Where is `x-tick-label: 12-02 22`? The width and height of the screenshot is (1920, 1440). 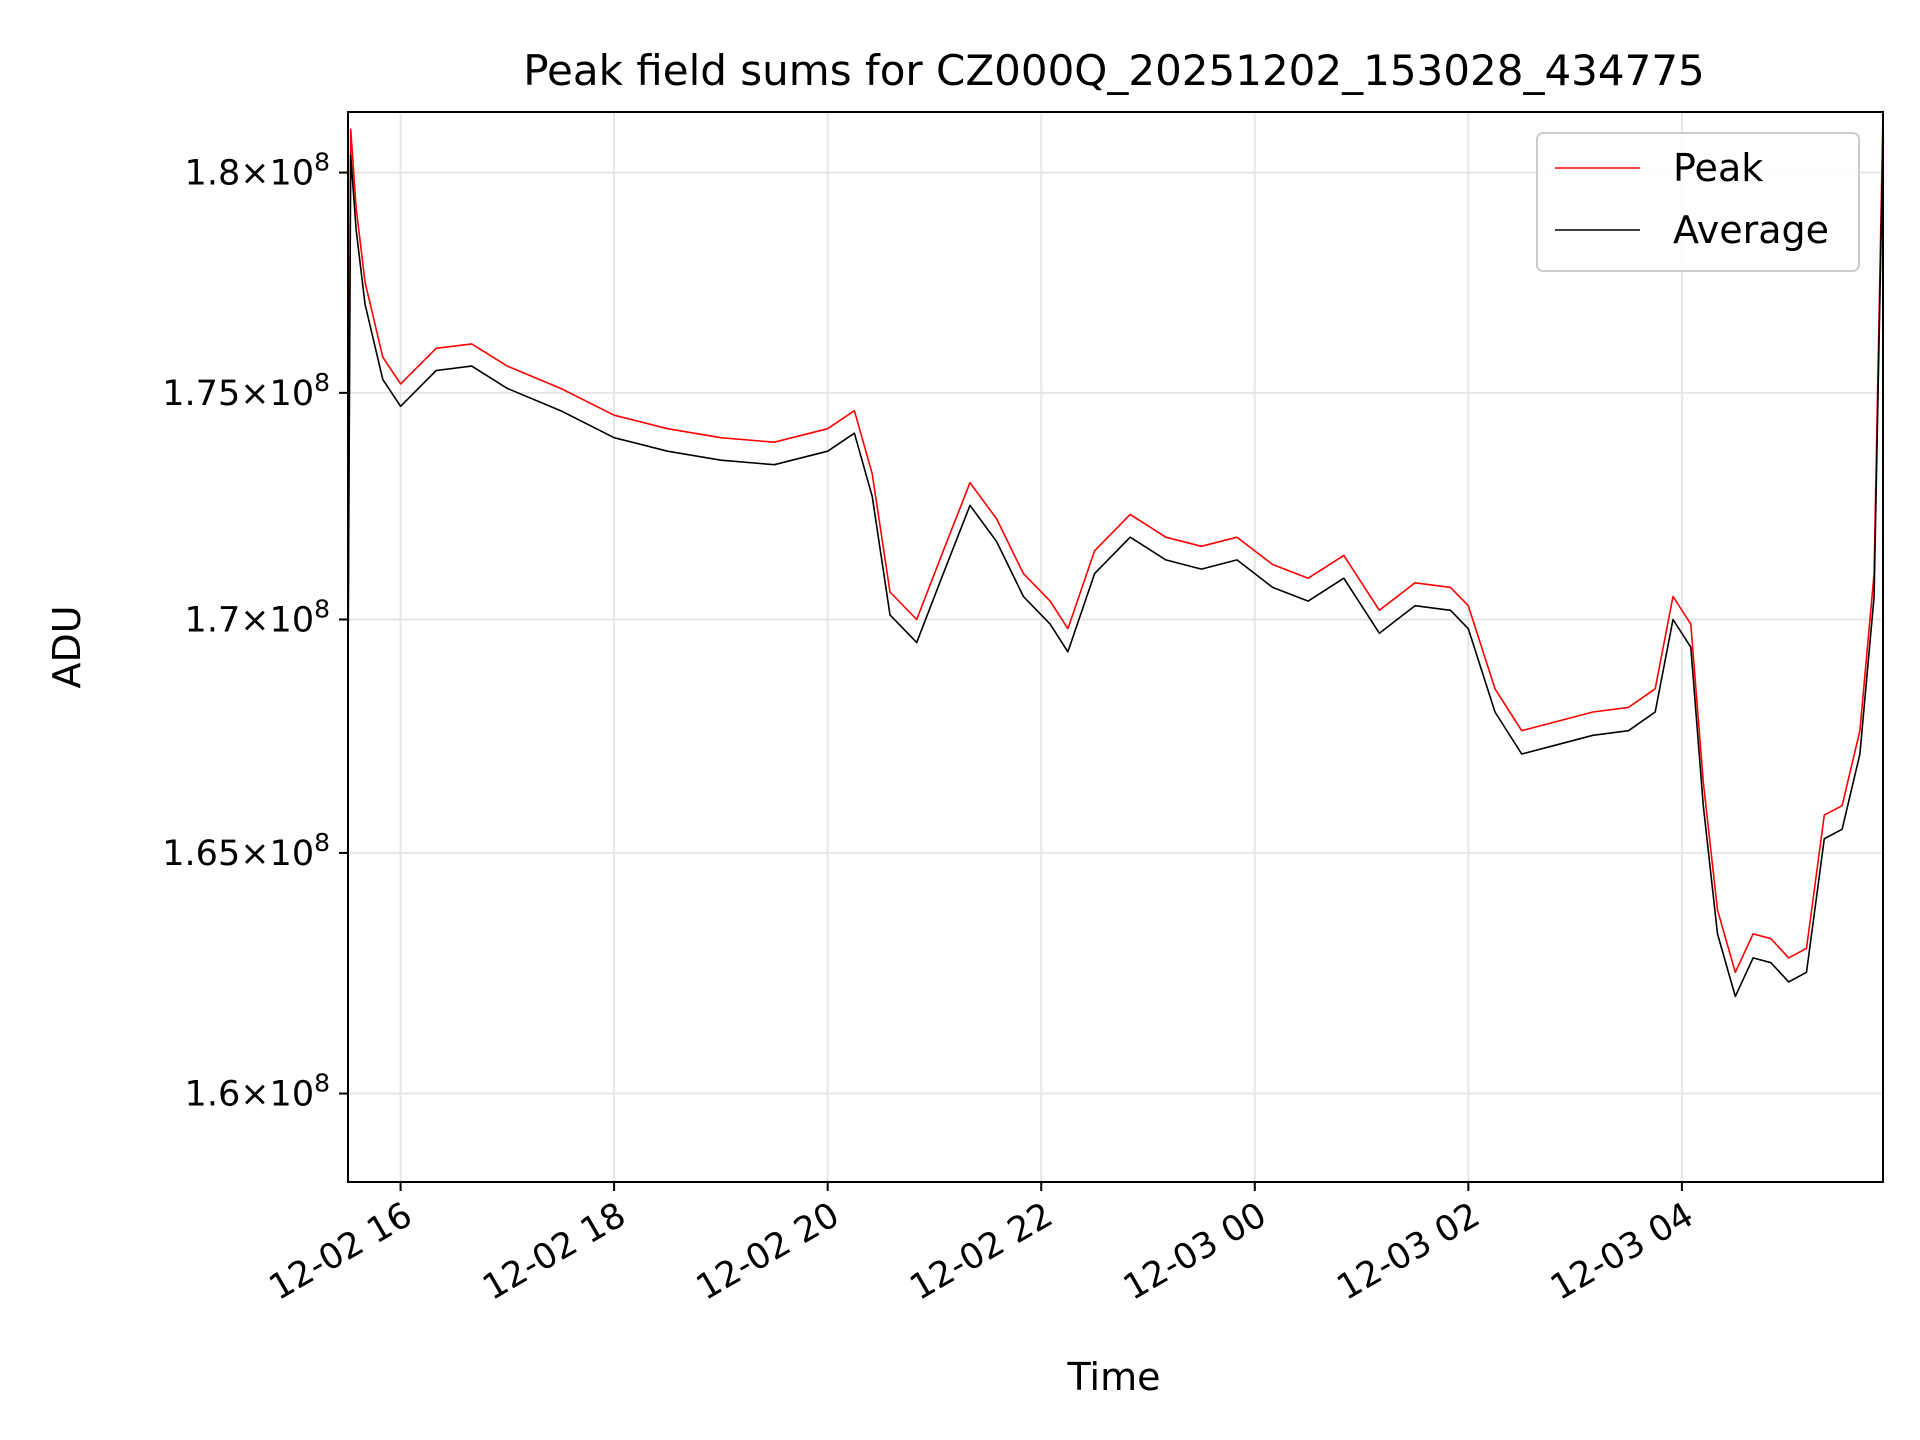 x-tick-label: 12-02 22 is located at coordinates (981, 1251).